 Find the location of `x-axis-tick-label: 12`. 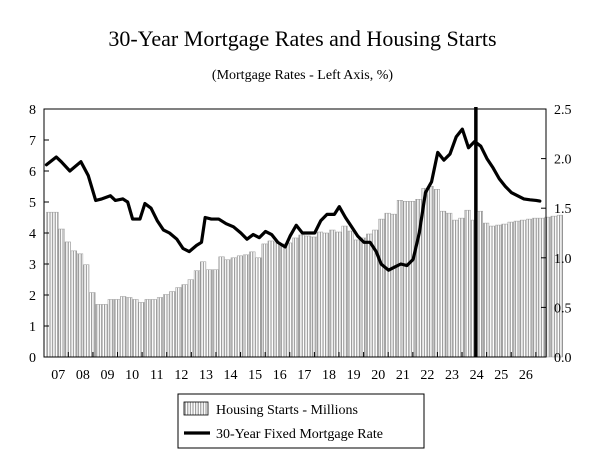

x-axis-tick-label: 12 is located at coordinates (181, 375).